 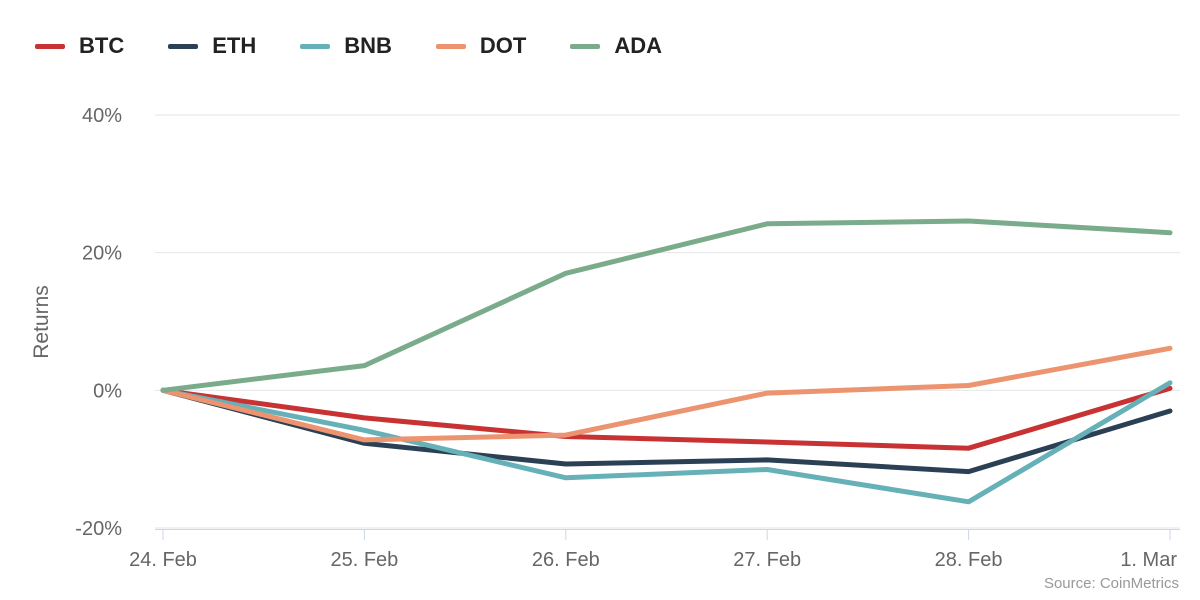 I want to click on legend-label-ada: ADA, so click(x=638, y=45).